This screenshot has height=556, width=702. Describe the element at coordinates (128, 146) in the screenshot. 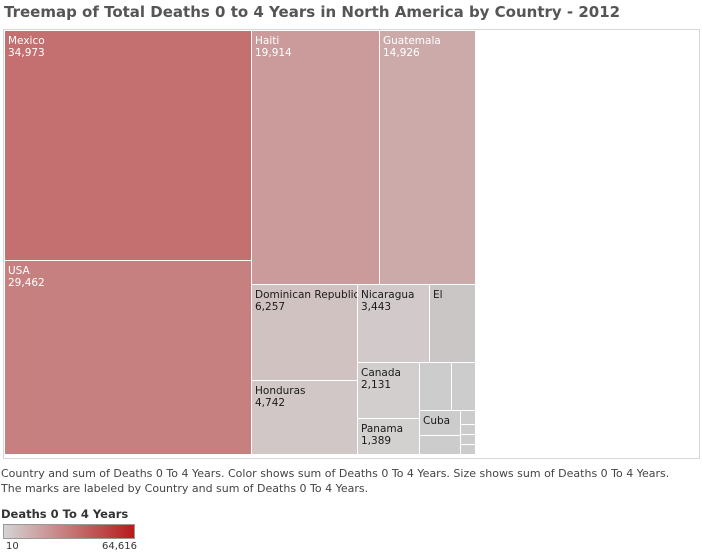

I see `treemap-tile-mexico: Mexico 34,973` at that location.